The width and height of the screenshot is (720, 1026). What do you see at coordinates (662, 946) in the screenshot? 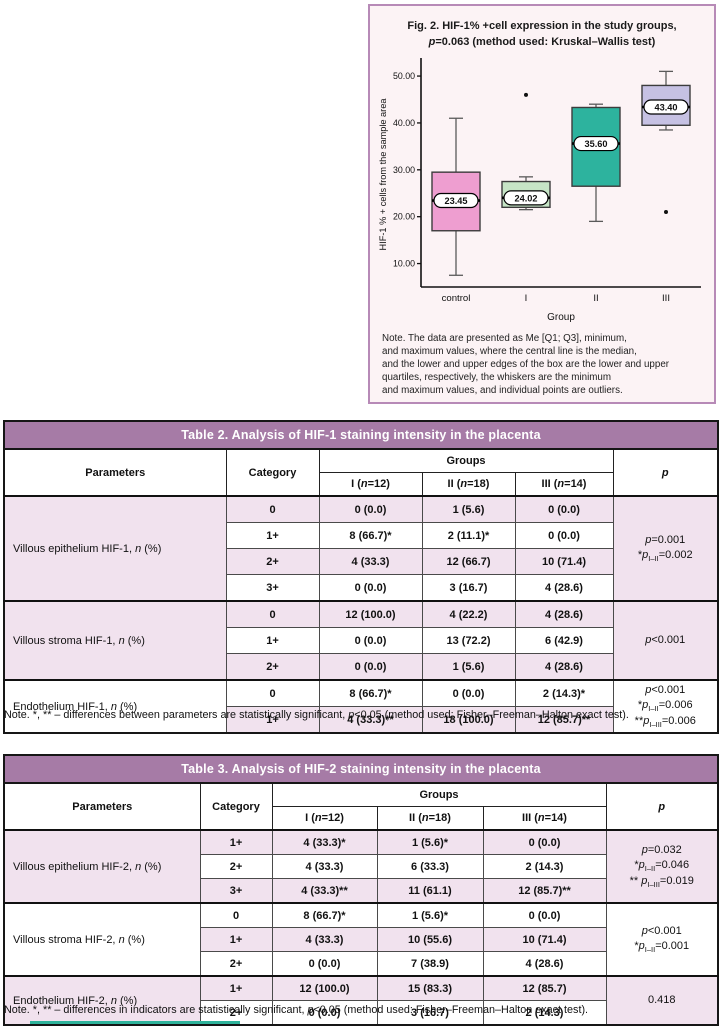
I see `p-value-line: *pI–II=0.001` at bounding box center [662, 946].